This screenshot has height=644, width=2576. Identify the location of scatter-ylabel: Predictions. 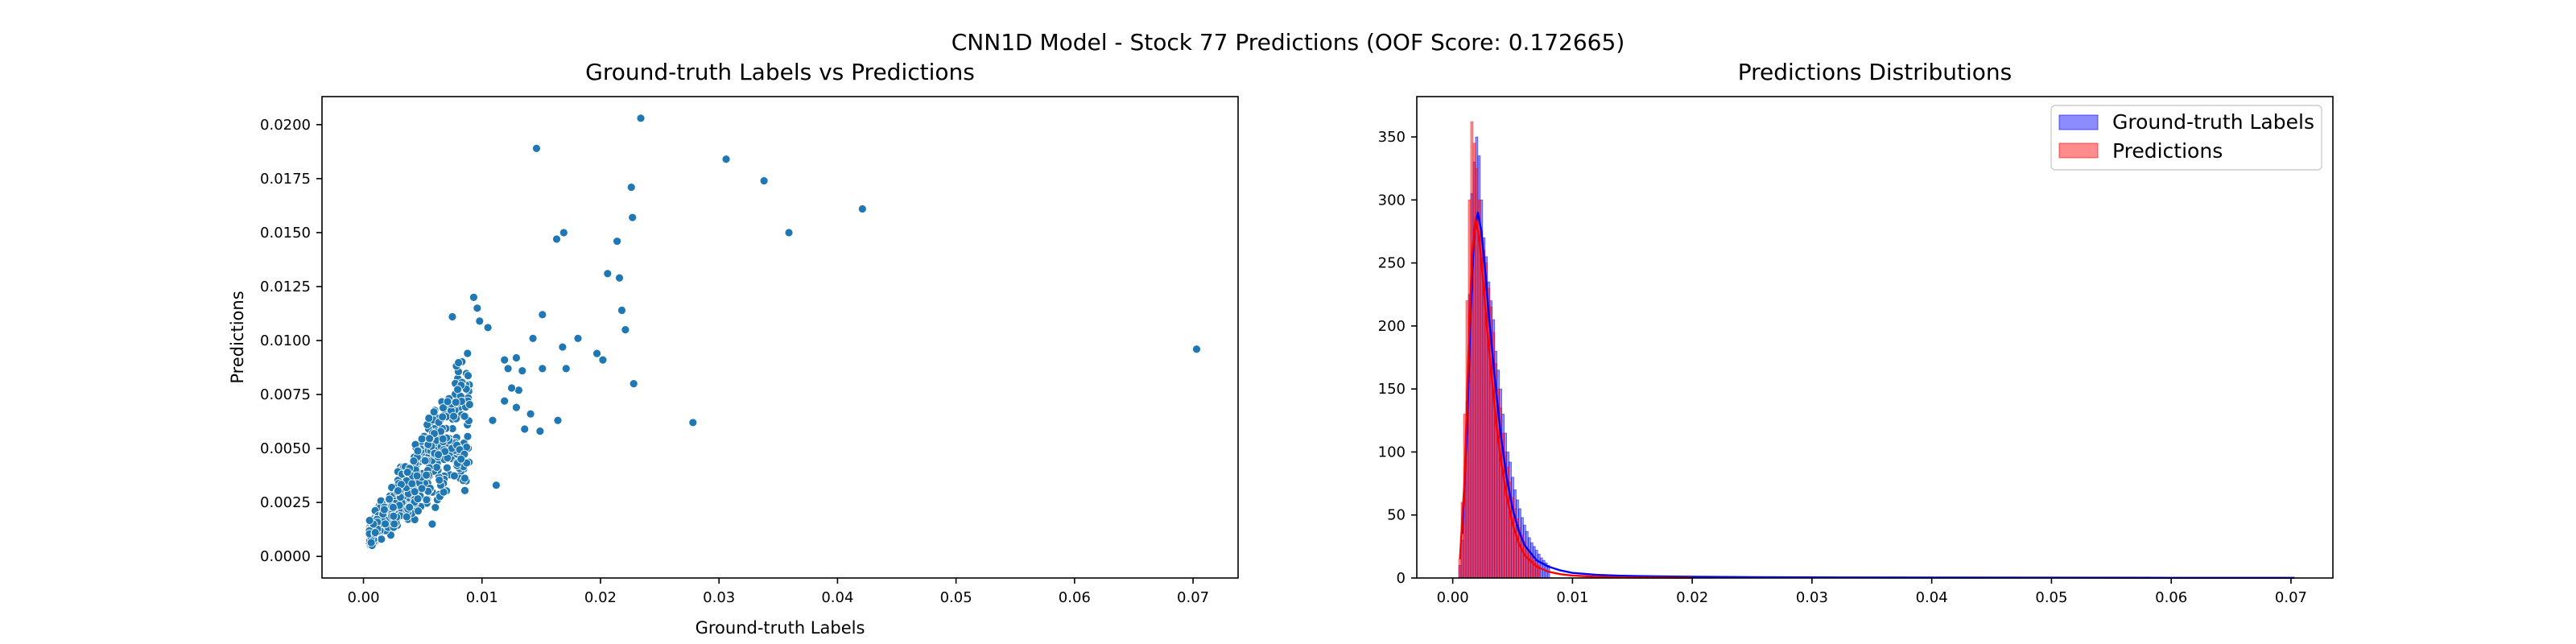
(237, 337).